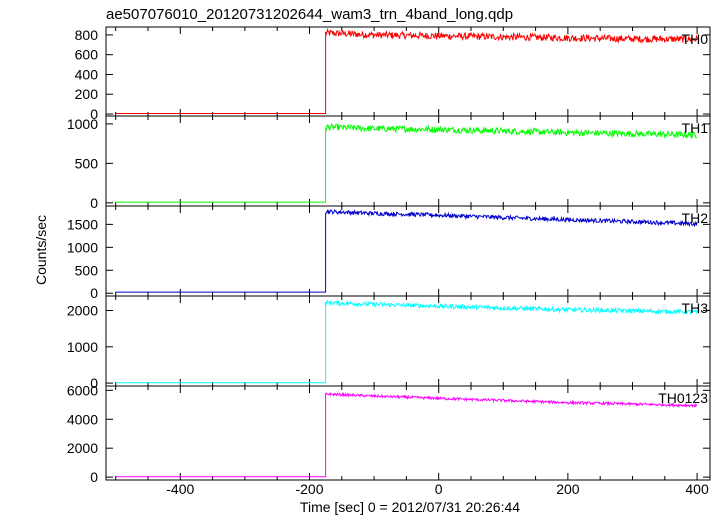  What do you see at coordinates (309, 489) in the screenshot?
I see `x-tick-label: -200` at bounding box center [309, 489].